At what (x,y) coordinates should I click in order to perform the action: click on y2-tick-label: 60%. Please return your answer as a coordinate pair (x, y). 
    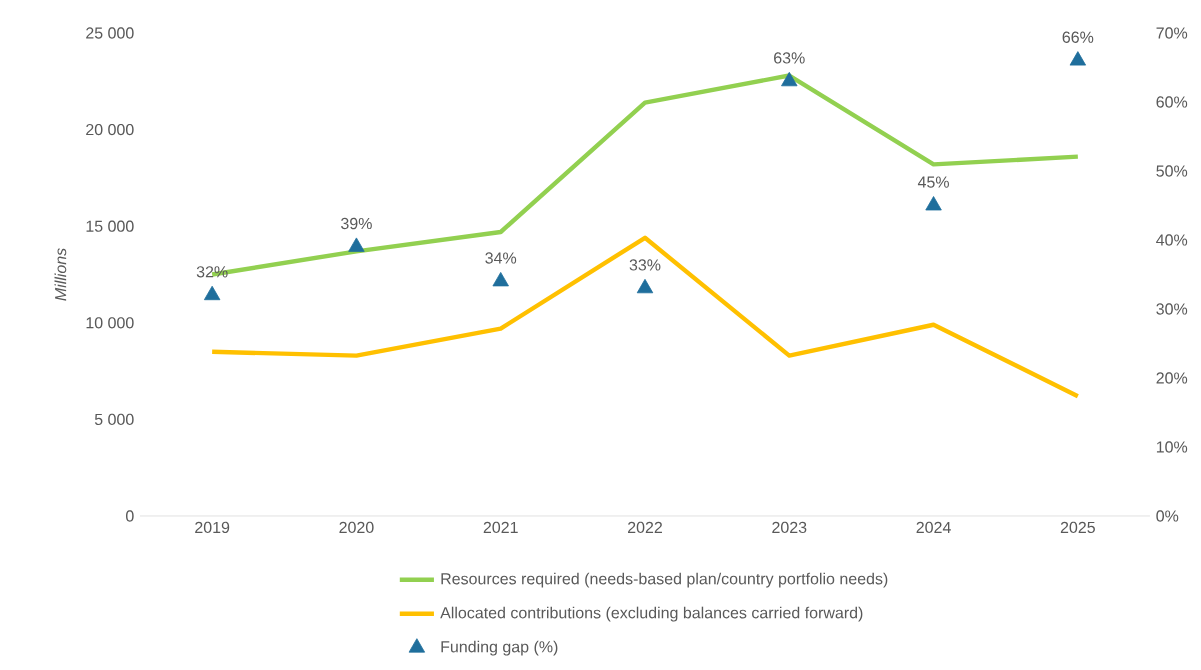
    Looking at the image, I should click on (1172, 102).